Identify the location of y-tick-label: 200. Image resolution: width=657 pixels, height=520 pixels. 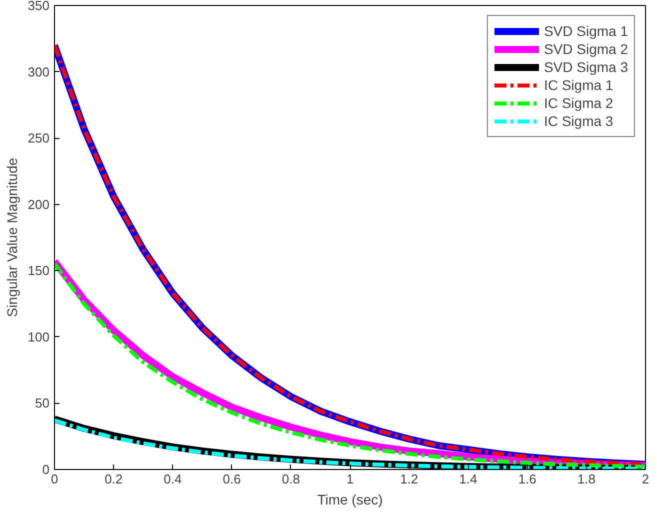
(39, 204).